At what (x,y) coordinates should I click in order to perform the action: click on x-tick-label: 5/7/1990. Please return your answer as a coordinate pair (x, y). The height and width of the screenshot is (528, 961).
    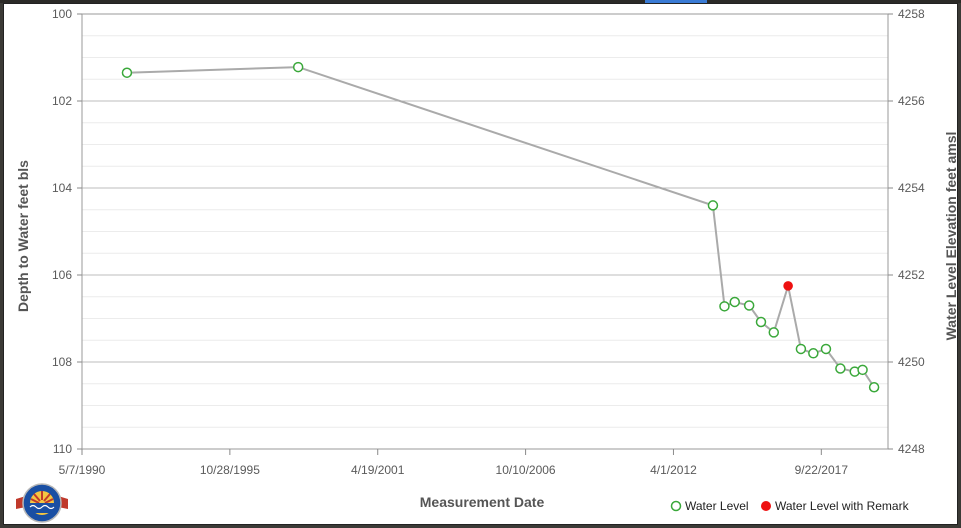
    Looking at the image, I should click on (82, 470).